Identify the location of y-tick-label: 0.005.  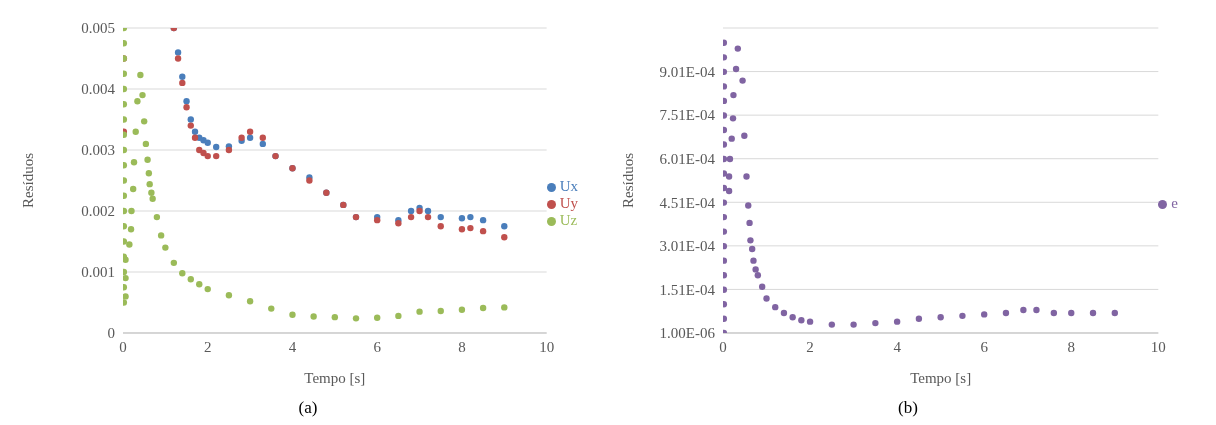
(98, 28).